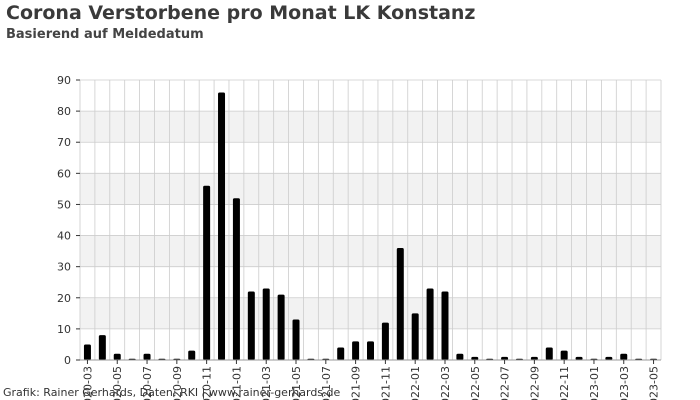 Image resolution: width=700 pixels, height=400 pixels. What do you see at coordinates (64, 329) in the screenshot?
I see `y-tick-label: 10` at bounding box center [64, 329].